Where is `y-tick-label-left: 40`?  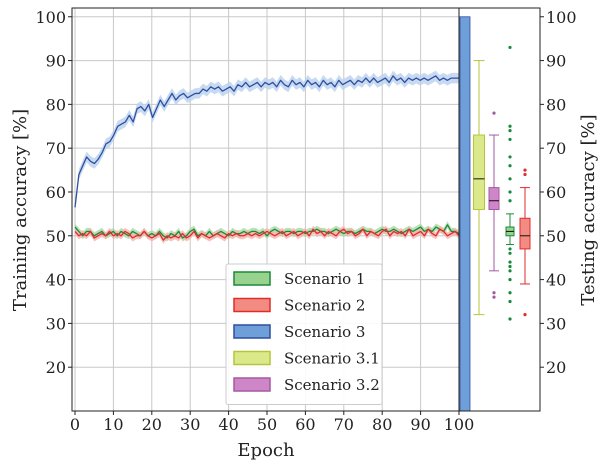
y-tick-label-left: 40 is located at coordinates (56, 280).